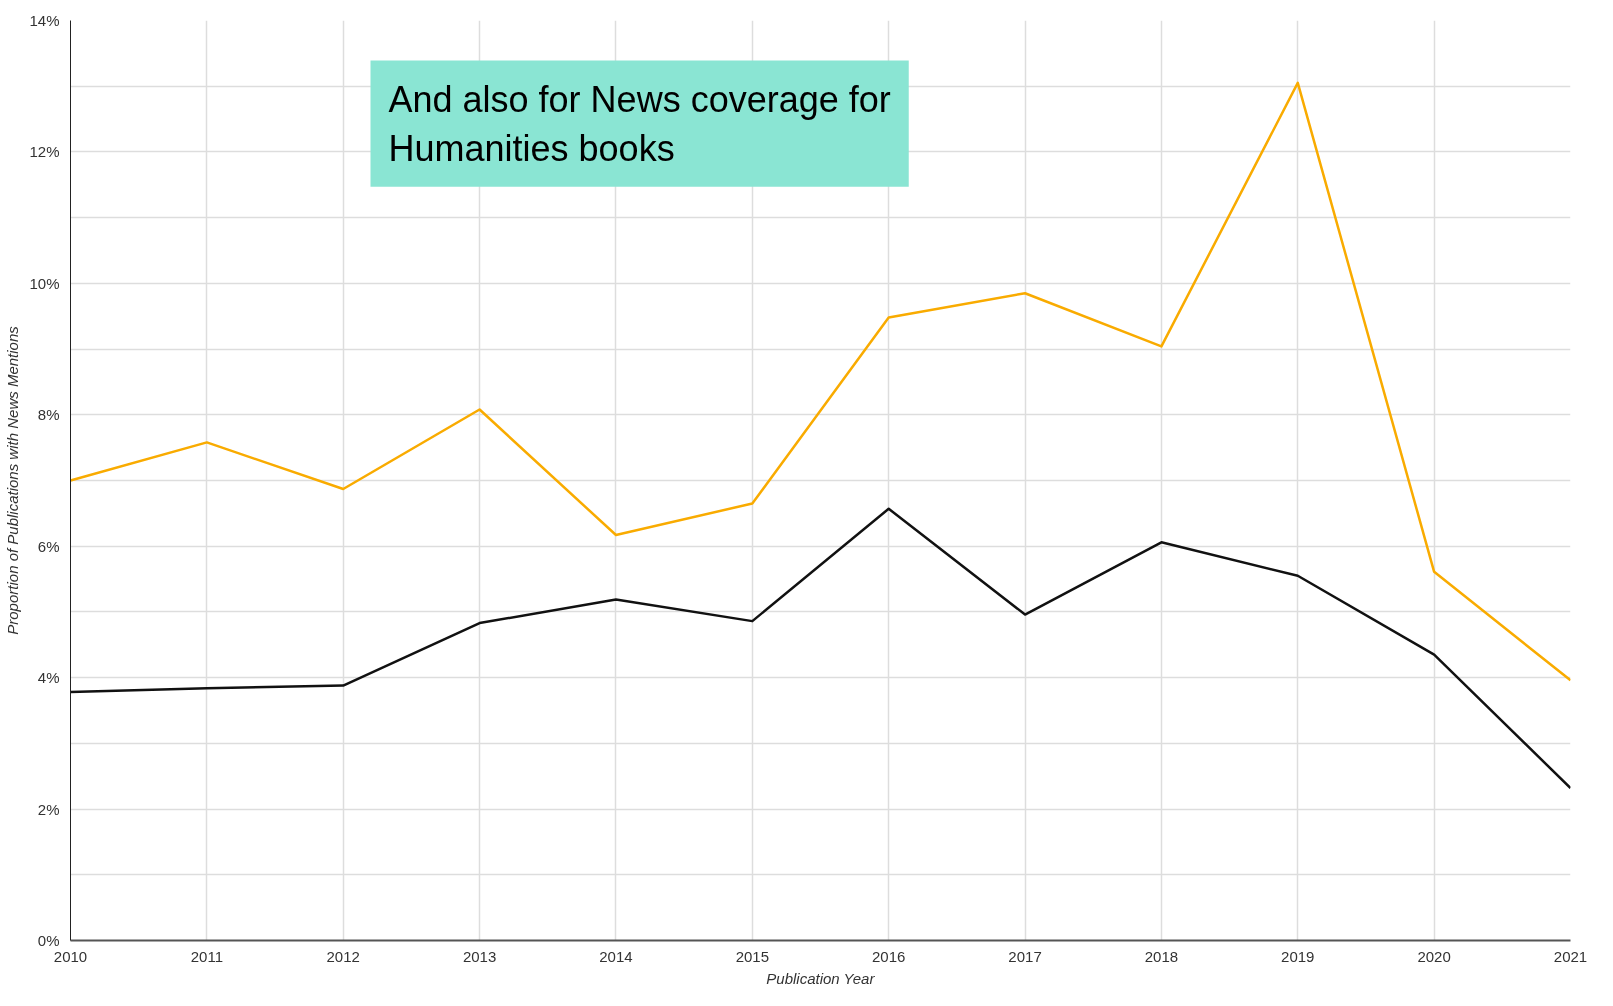 The image size is (1613, 1006). I want to click on x-tick-label: 2020, so click(1434, 956).